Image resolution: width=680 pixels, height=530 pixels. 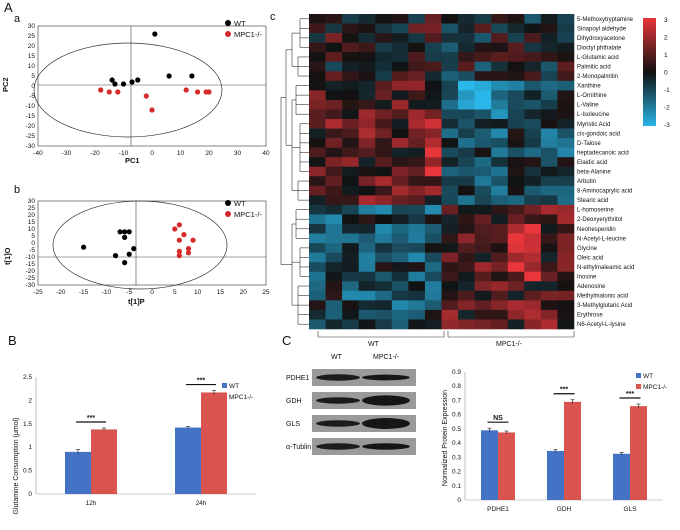 What do you see at coordinates (30, 447) in the screenshot?
I see `barB-ytick: 1` at bounding box center [30, 447].